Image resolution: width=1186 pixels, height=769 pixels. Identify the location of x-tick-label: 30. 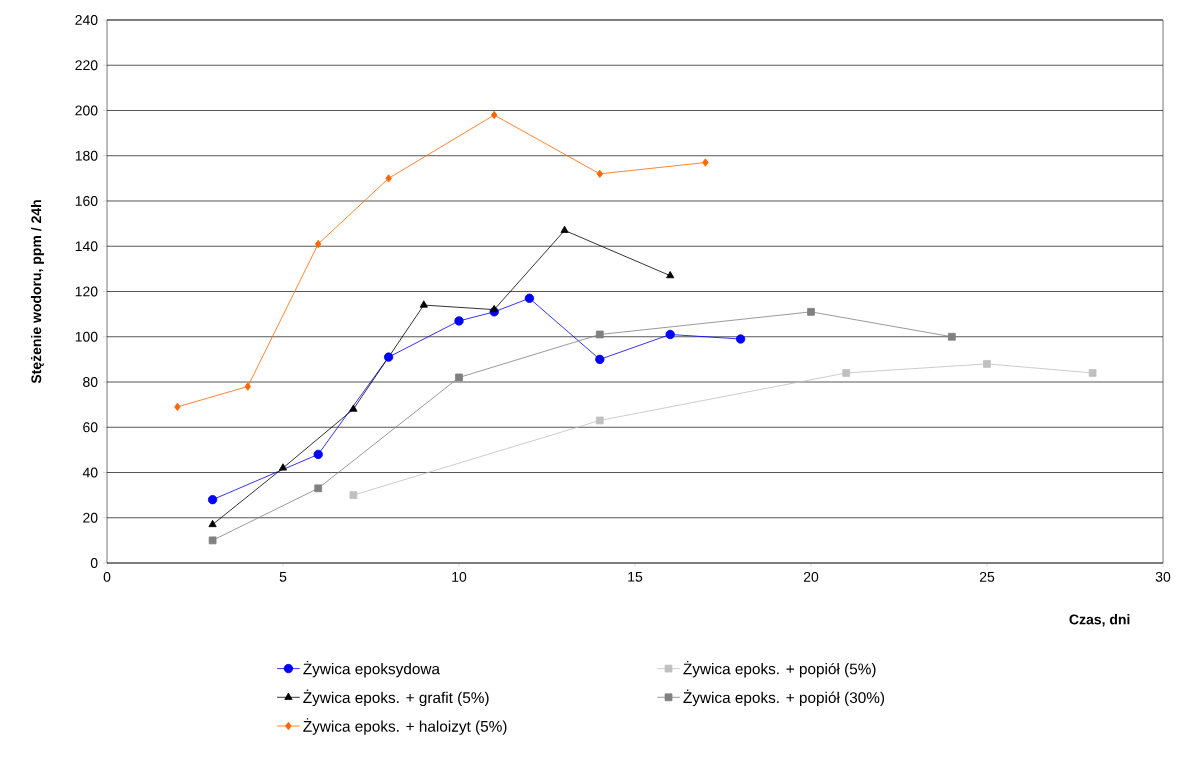
(1163, 576).